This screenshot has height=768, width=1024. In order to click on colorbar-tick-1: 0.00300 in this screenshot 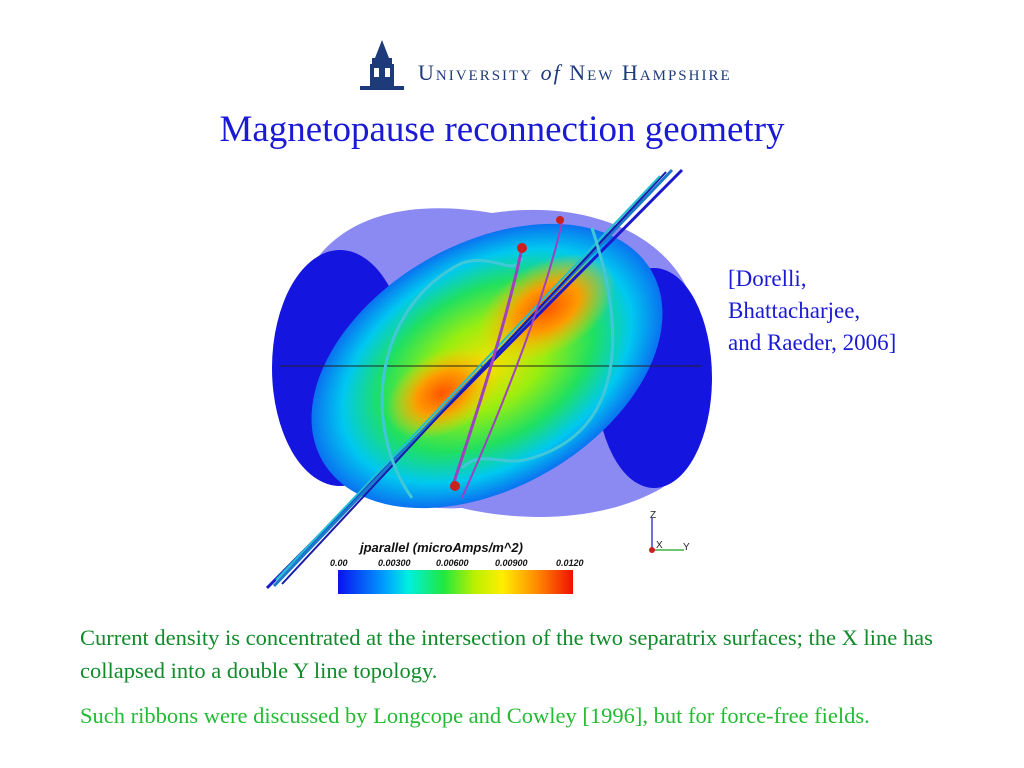, I will do `click(394, 563)`.